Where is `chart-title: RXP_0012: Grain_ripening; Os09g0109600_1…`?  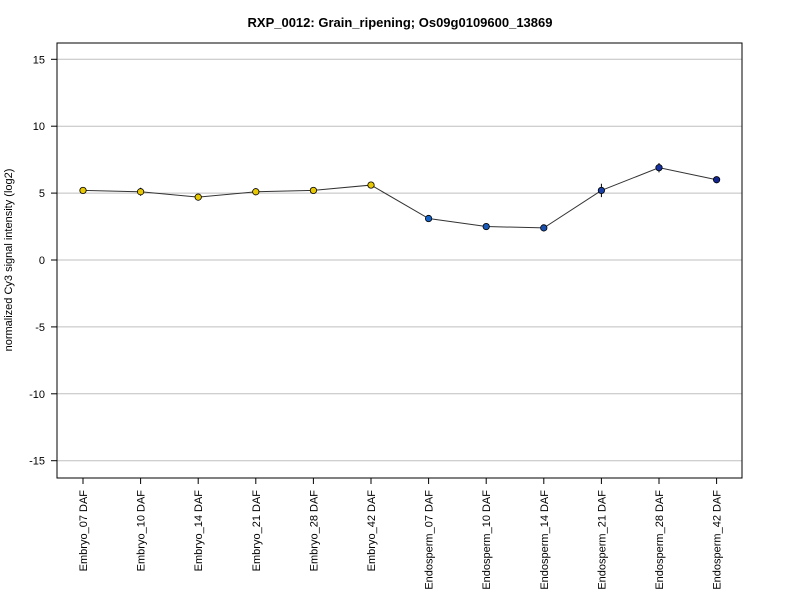 chart-title: RXP_0012: Grain_ripening; Os09g0109600_1… is located at coordinates (400, 22).